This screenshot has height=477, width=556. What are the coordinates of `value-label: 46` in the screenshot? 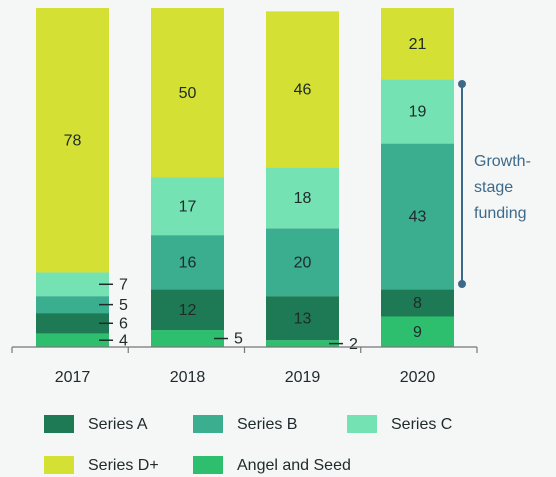 It's located at (303, 90).